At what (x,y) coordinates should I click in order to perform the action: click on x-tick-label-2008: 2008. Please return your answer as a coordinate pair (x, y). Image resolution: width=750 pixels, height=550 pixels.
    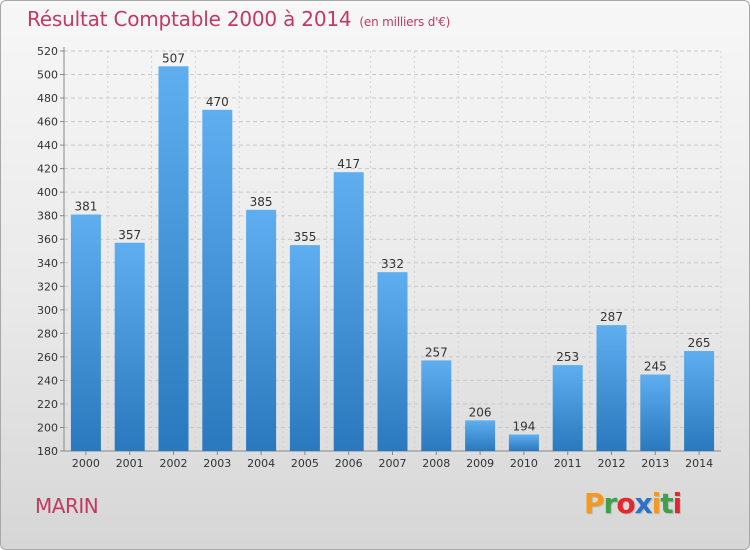
    Looking at the image, I should click on (436, 463).